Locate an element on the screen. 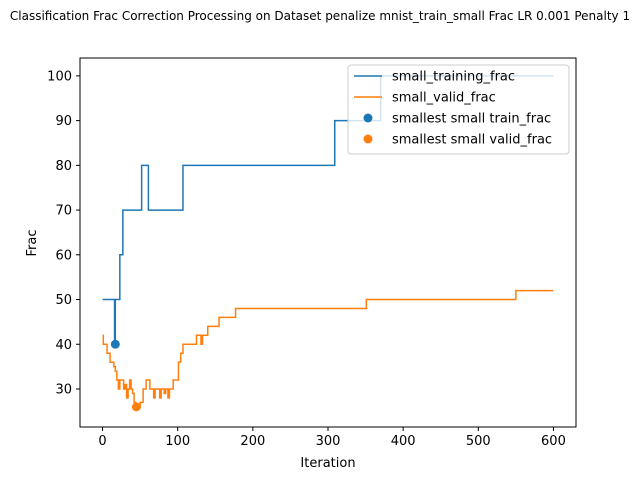  y-axis-label: Frac is located at coordinates (32, 243).